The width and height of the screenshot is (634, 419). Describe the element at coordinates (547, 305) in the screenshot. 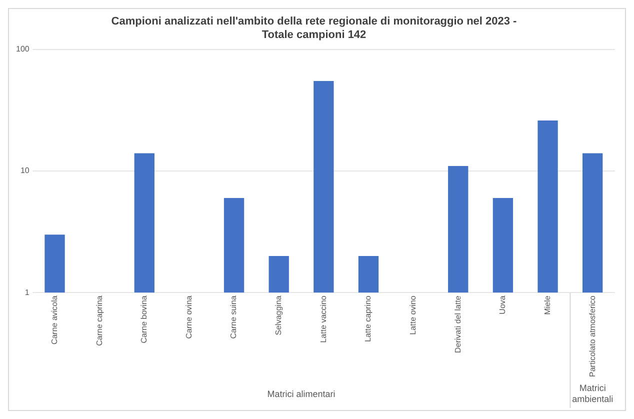

I see `x-tick-label: Miele` at that location.